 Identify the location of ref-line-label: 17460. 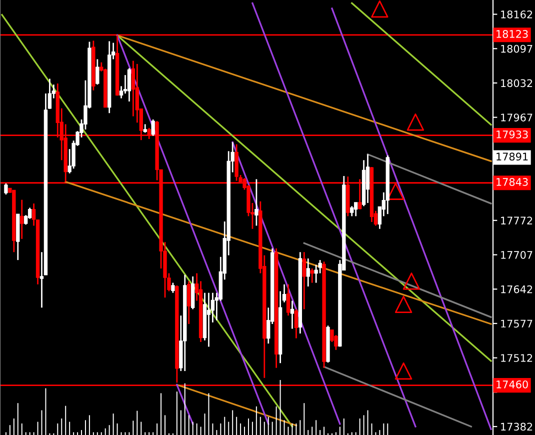
(512, 384).